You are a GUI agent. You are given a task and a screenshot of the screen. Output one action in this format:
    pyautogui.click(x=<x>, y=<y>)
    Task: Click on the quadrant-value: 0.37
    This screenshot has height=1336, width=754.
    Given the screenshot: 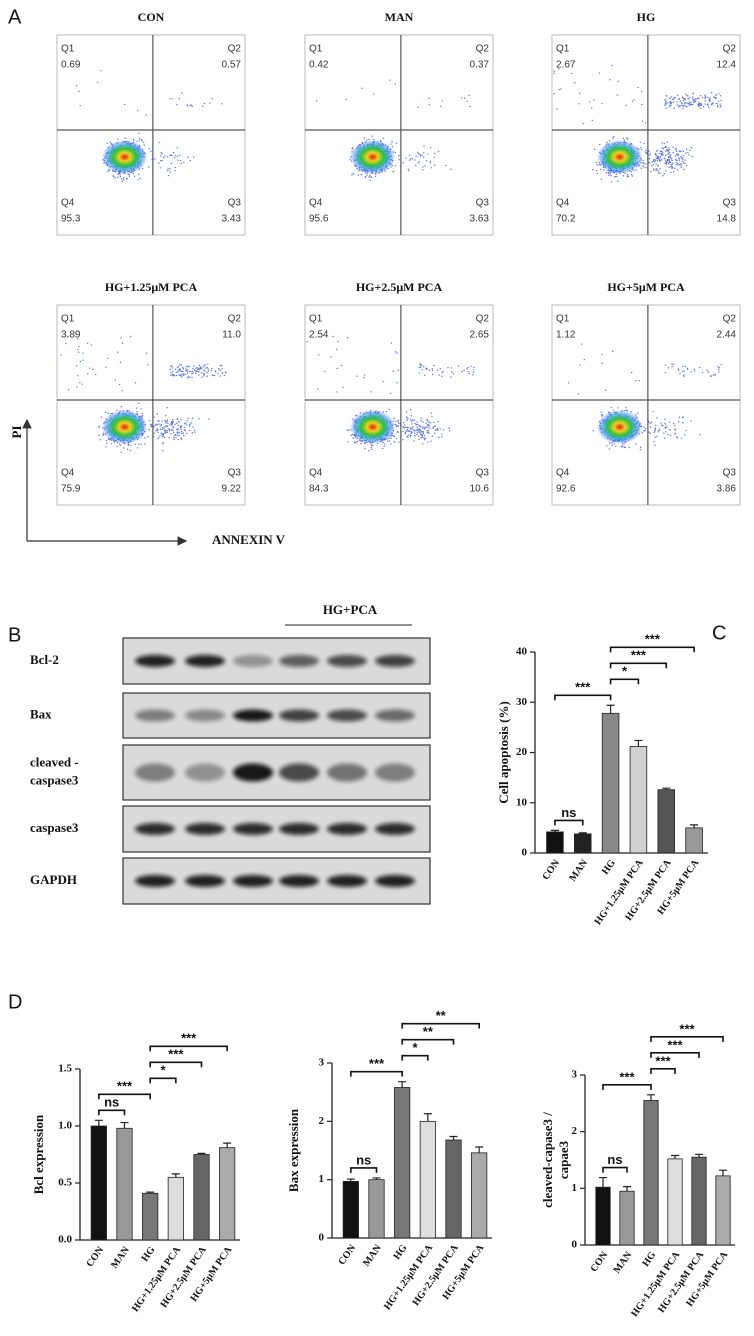 What is the action you would take?
    pyautogui.click(x=480, y=65)
    